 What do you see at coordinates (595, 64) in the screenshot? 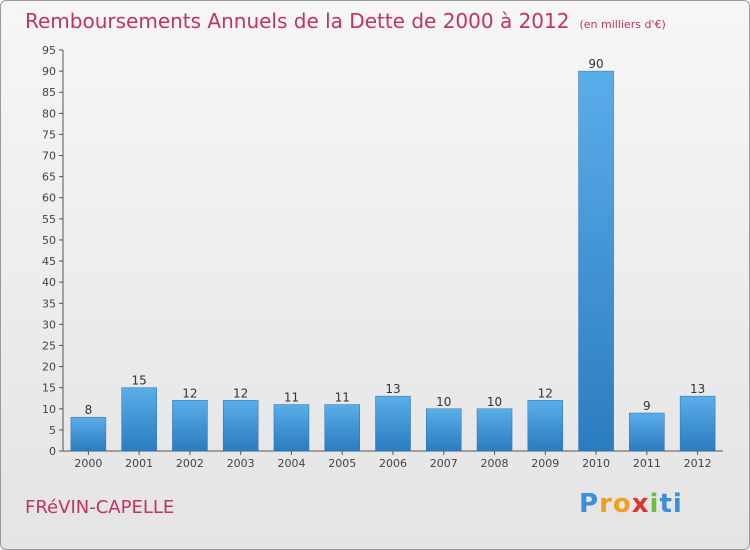
I see `data-label: 90` at bounding box center [595, 64].